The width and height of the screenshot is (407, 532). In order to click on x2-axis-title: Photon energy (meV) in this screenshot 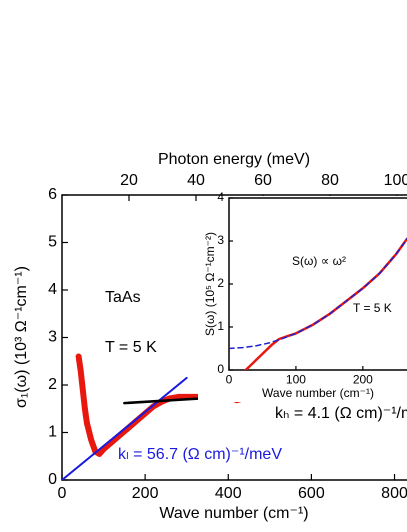, I will do `click(234, 159)`.